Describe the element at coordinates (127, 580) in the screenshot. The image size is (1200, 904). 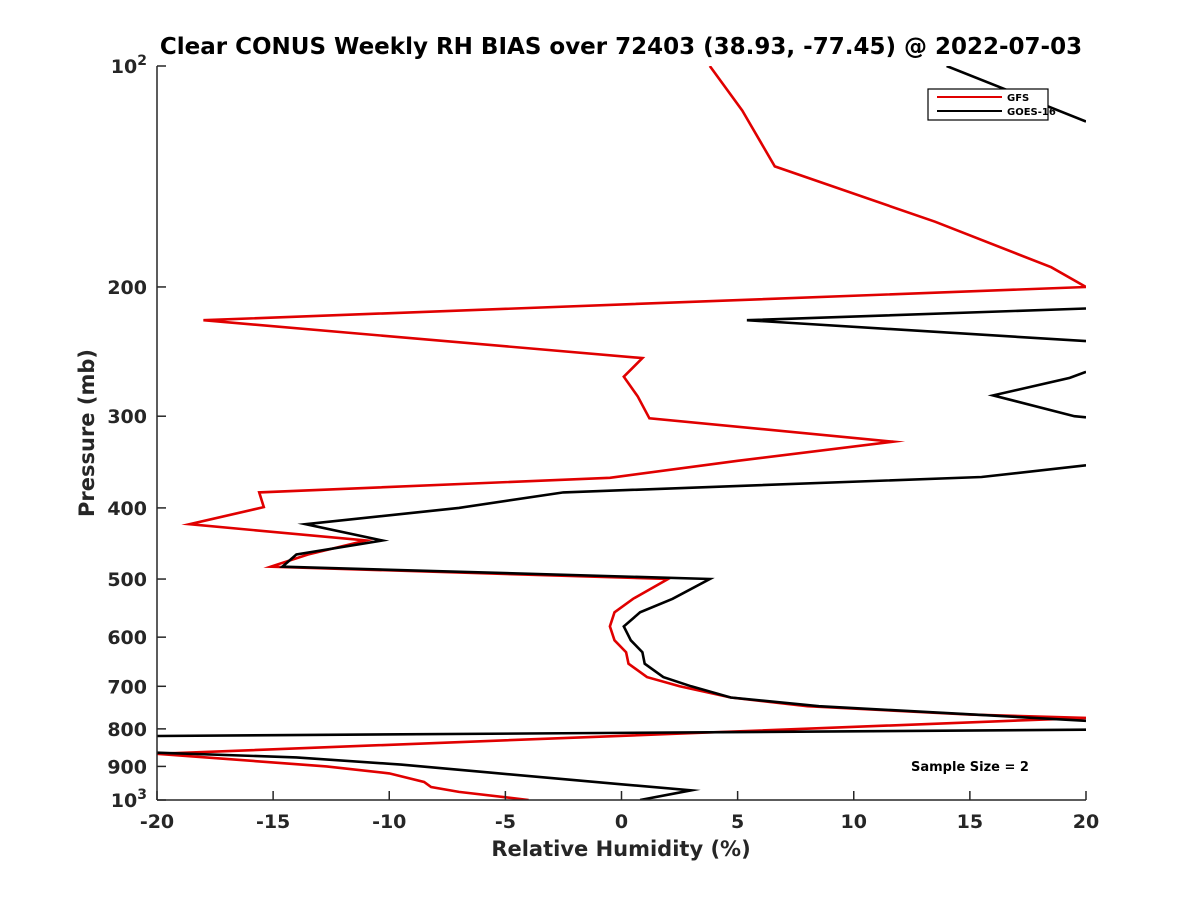
I see `y-tick-label: 500` at that location.